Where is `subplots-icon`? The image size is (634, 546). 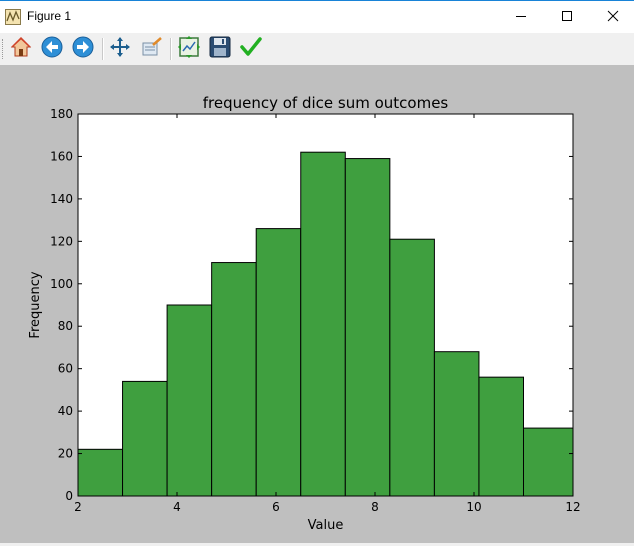
subplots-icon is located at coordinates (189, 49).